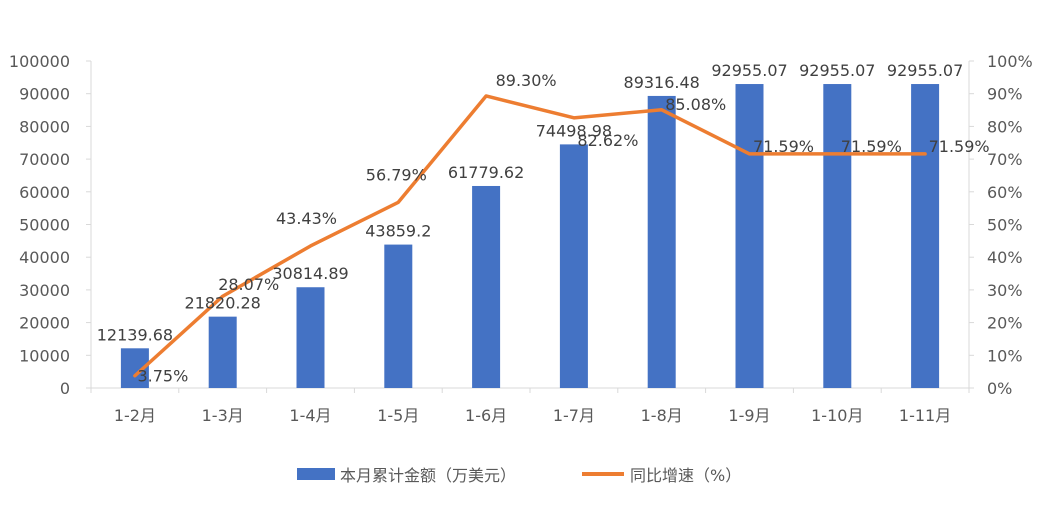 The width and height of the screenshot is (1045, 509). I want to click on y-right-tick-label: 0%, so click(999, 388).